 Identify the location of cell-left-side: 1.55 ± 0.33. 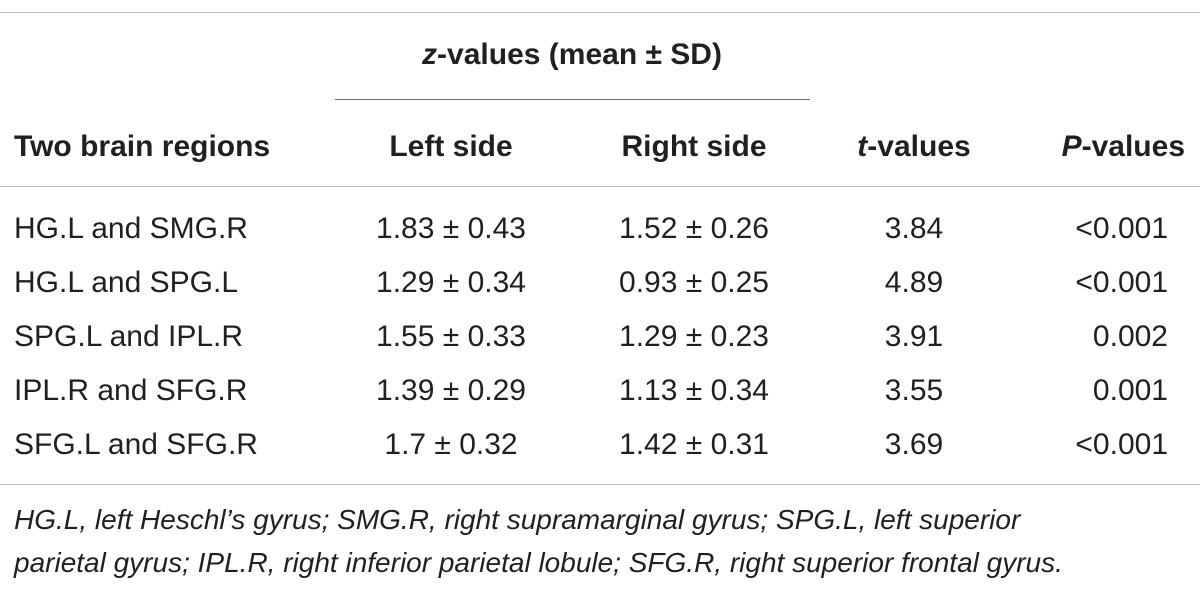
(451, 336).